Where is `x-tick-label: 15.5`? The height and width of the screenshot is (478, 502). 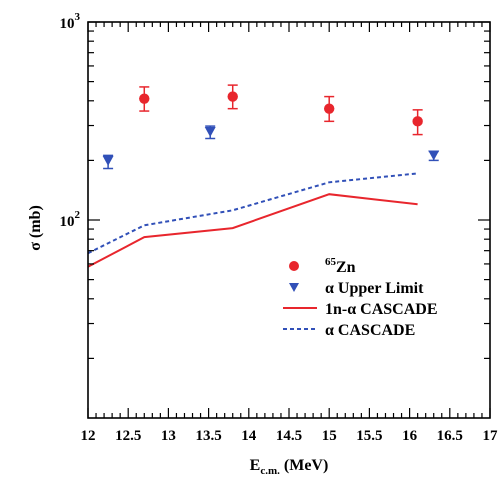 x-tick-label: 15.5 is located at coordinates (369, 436).